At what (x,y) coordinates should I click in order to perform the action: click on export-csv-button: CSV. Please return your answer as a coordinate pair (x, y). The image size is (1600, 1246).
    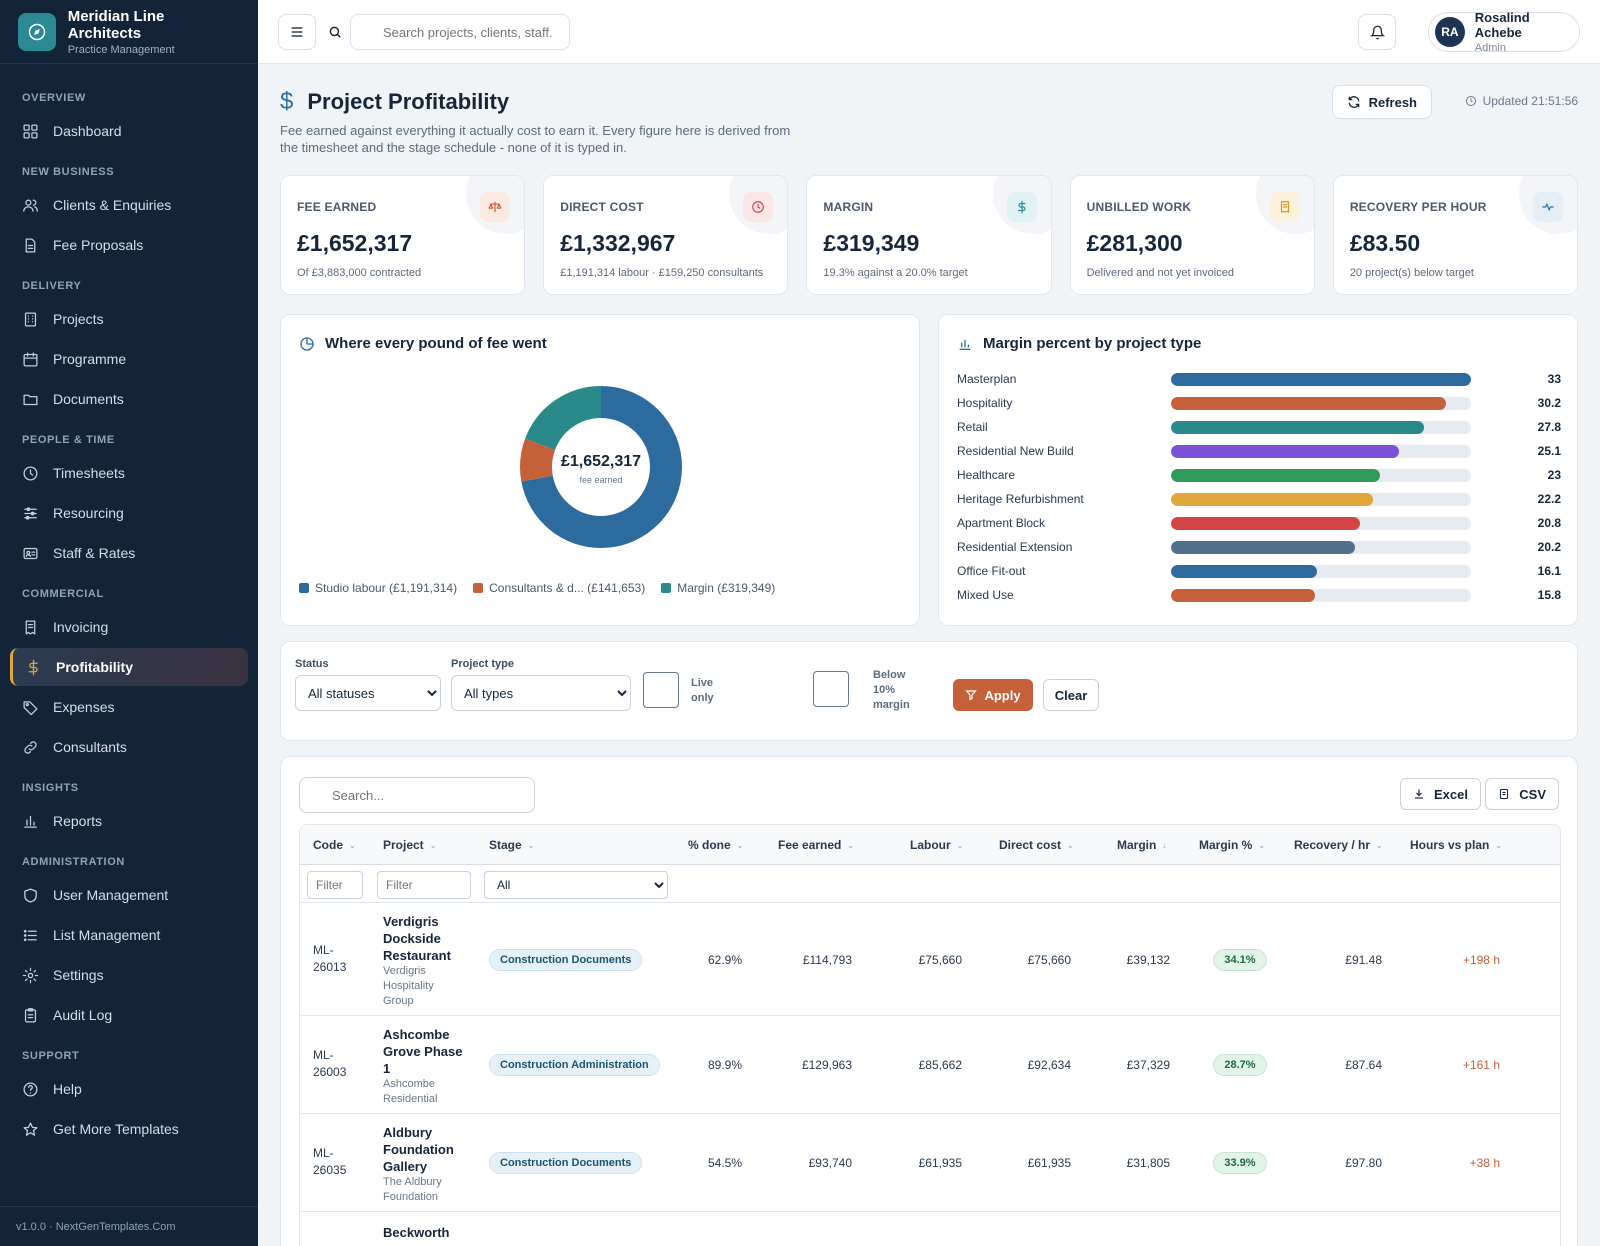
    Looking at the image, I should click on (1522, 794).